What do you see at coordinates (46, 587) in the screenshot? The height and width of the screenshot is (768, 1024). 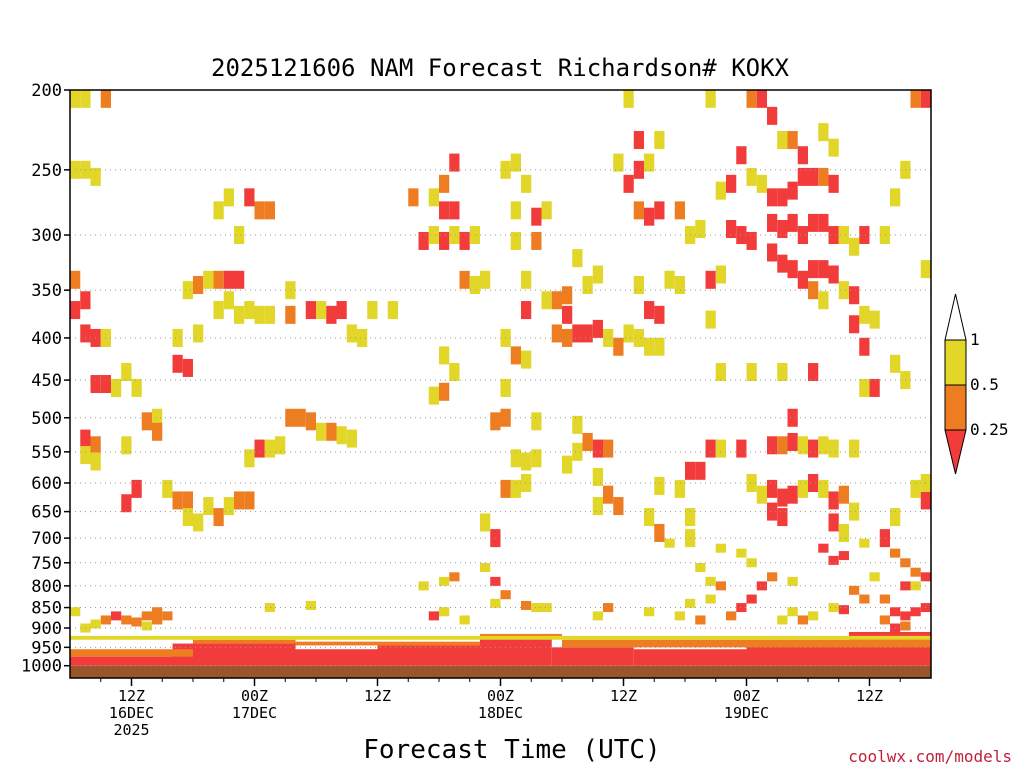 I see `y-tick-label-800: 800` at bounding box center [46, 587].